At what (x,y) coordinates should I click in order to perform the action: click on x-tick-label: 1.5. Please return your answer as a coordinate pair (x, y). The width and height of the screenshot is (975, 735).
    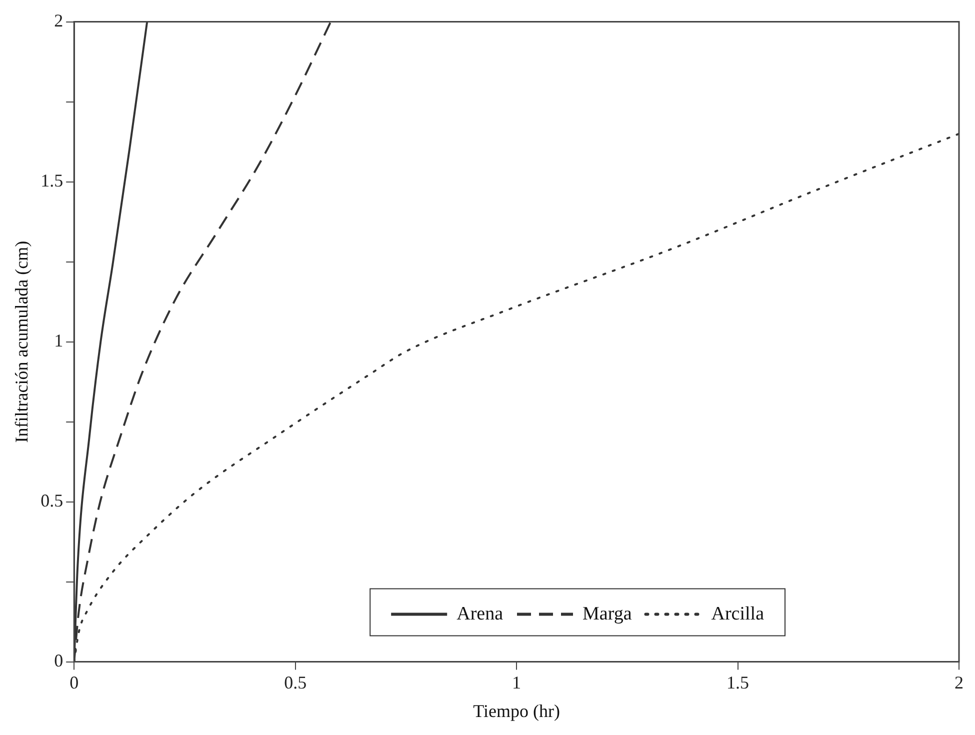
    Looking at the image, I should click on (738, 682).